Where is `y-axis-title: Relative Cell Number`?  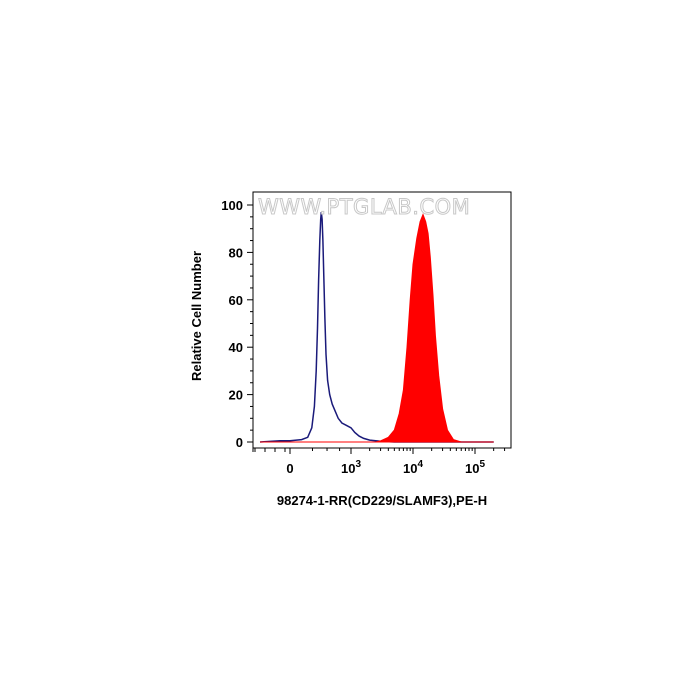 y-axis-title: Relative Cell Number is located at coordinates (196, 316).